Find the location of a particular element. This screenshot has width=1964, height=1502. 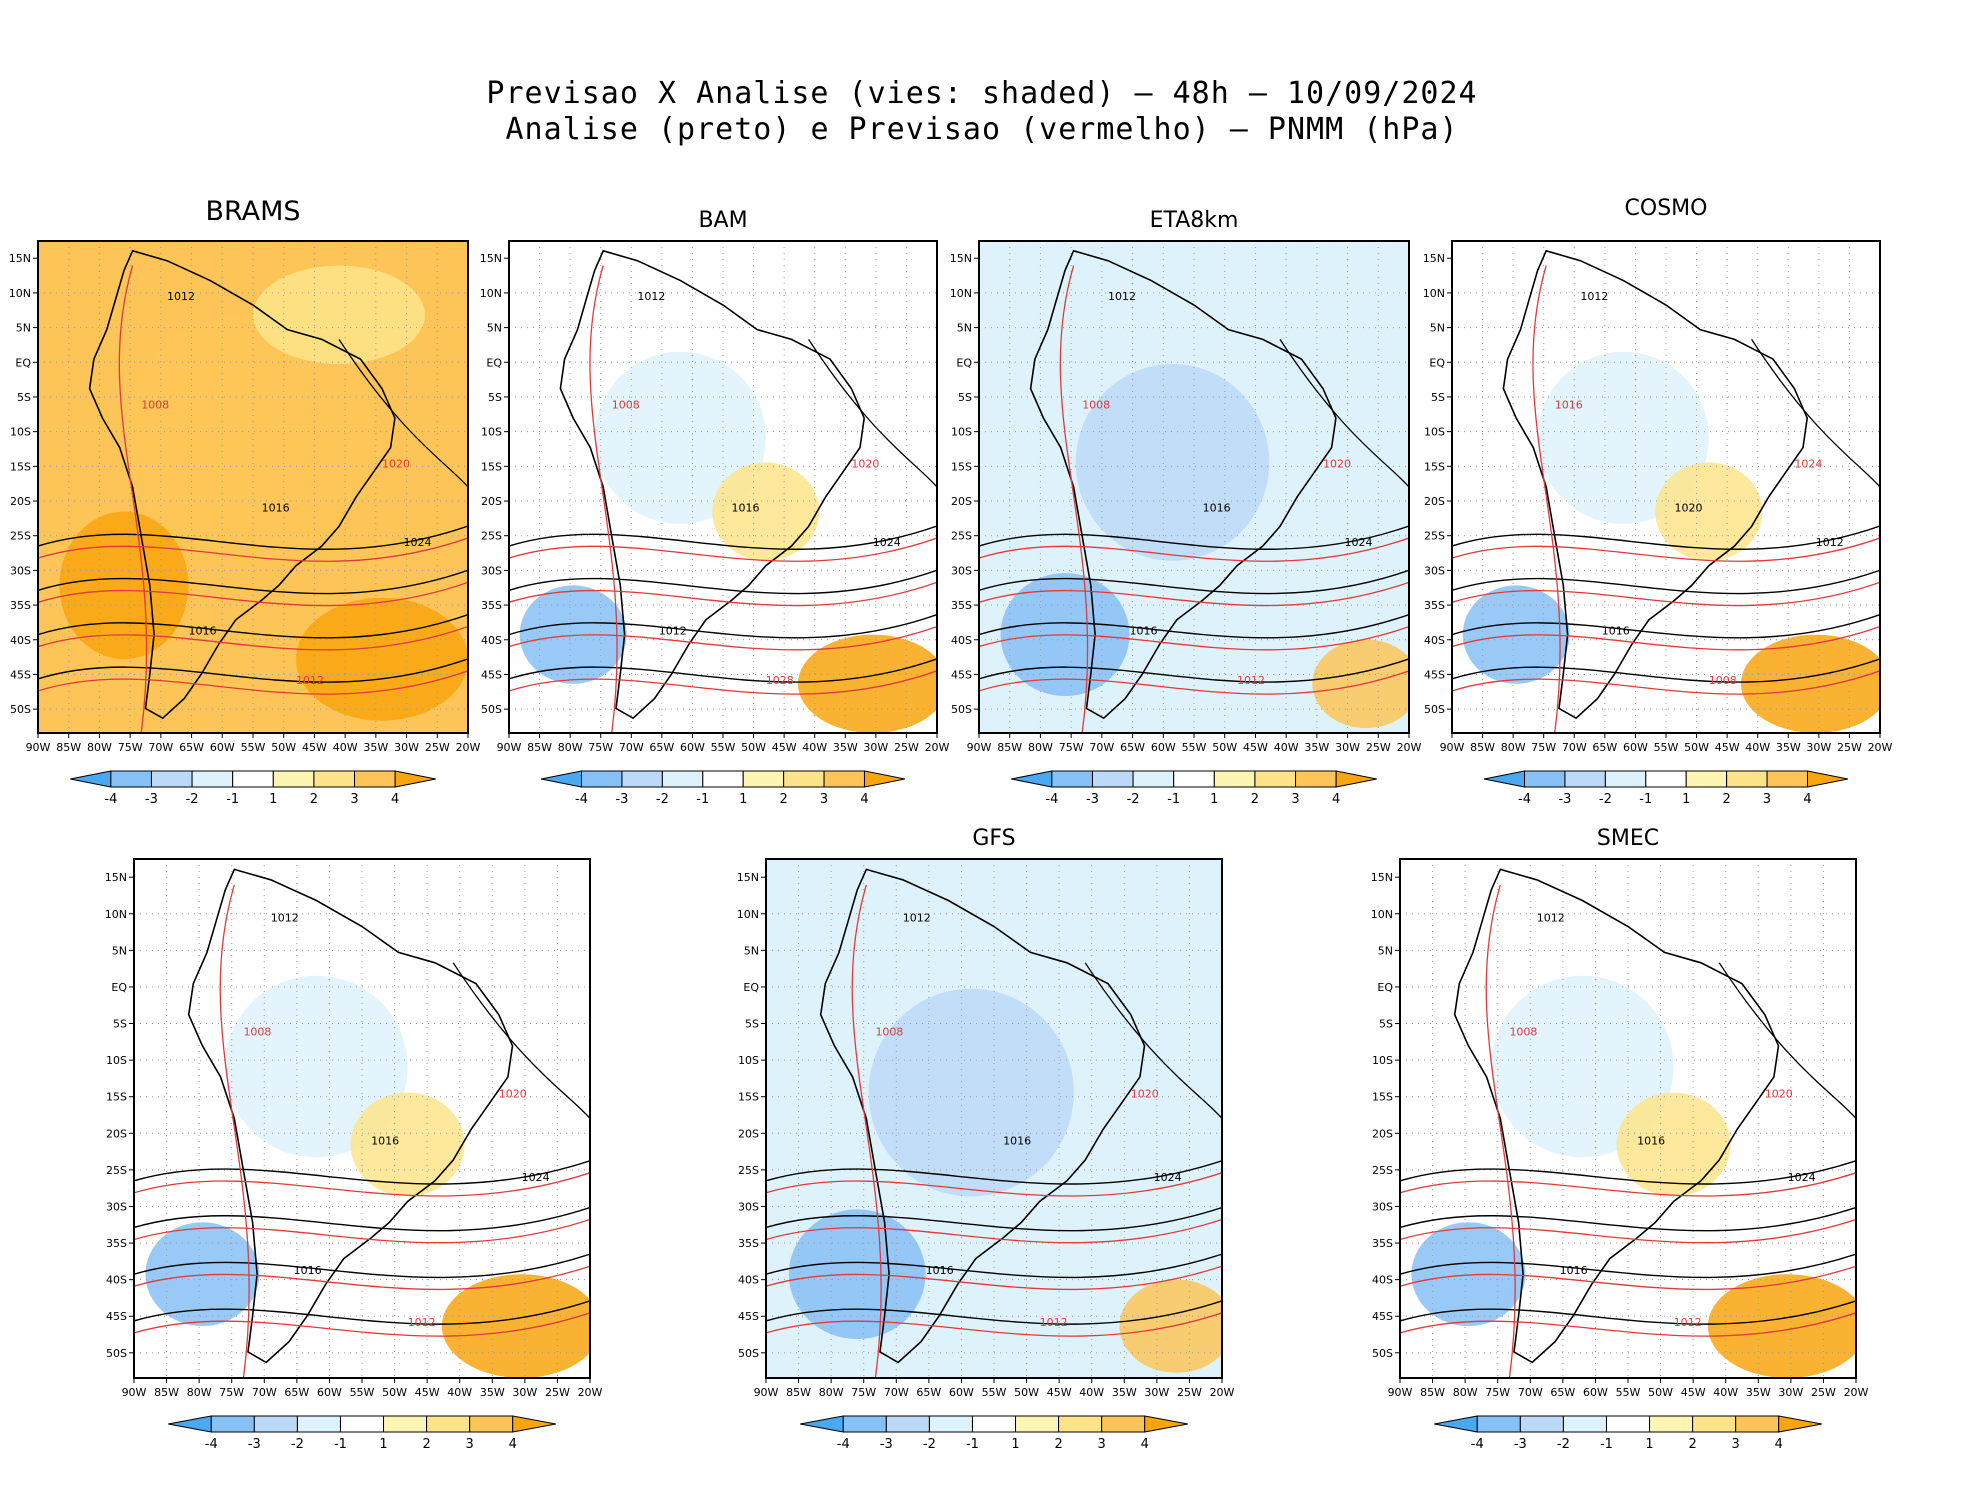

lat-label: 5S is located at coordinates (495, 397).